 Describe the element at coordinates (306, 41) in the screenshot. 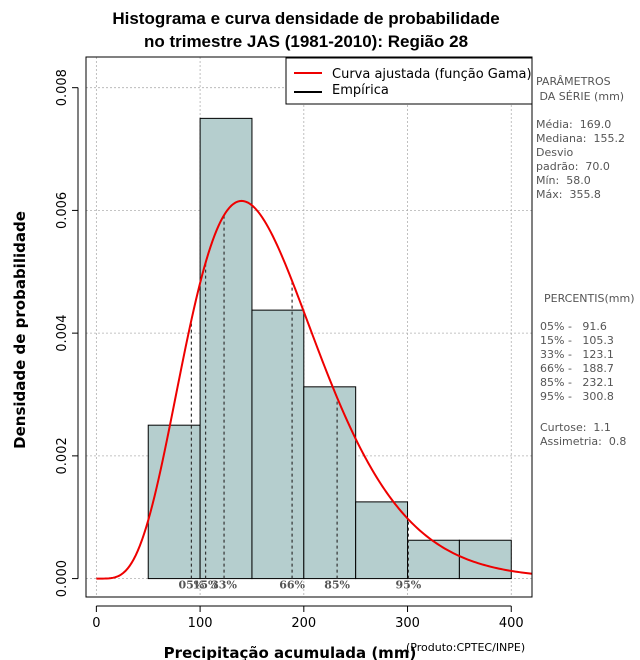

I see `chart-title-line-2: no trimestre JAS (1981-2010): Região 28` at that location.